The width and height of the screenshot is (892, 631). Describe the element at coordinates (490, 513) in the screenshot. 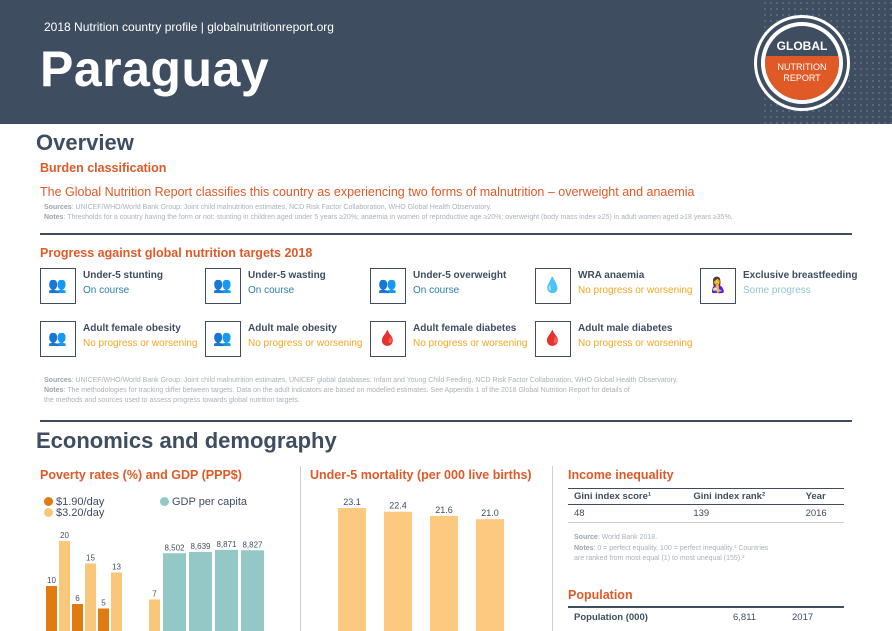

I see `bar-label: 21.0` at that location.